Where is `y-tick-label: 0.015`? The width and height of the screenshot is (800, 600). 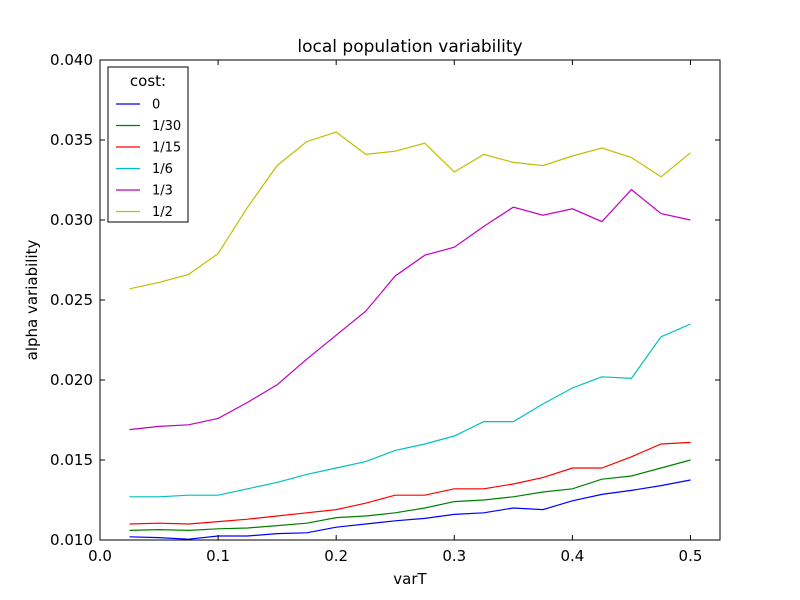
y-tick-label: 0.015 is located at coordinates (71, 460).